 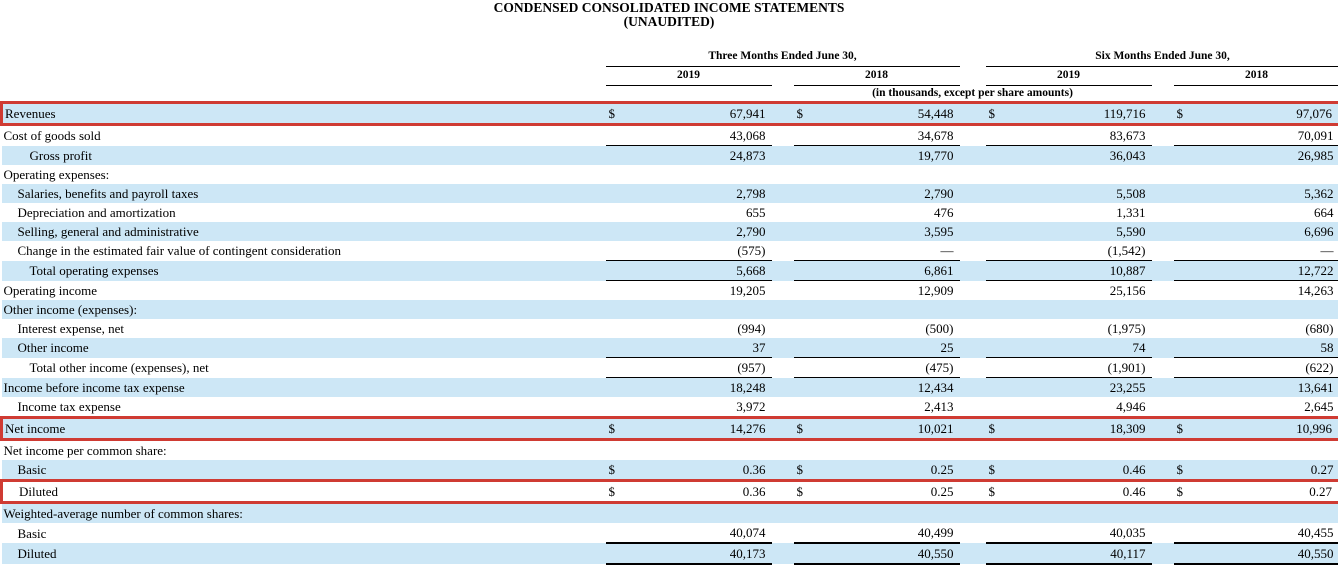 I want to click on cell-value: 2,798, so click(x=702, y=193).